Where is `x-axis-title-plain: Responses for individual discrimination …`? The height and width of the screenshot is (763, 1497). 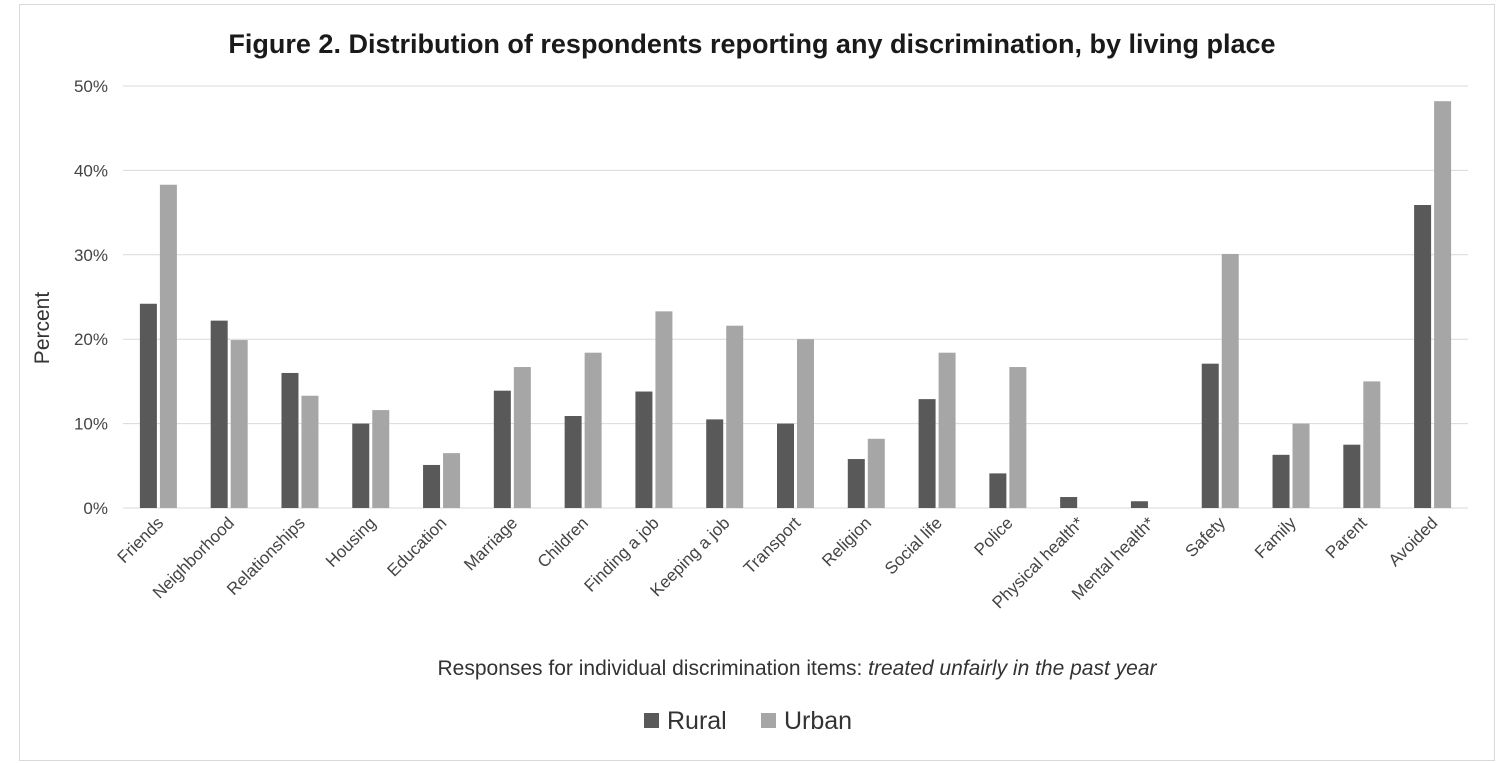 x-axis-title-plain: Responses for individual discrimination … is located at coordinates (652, 668).